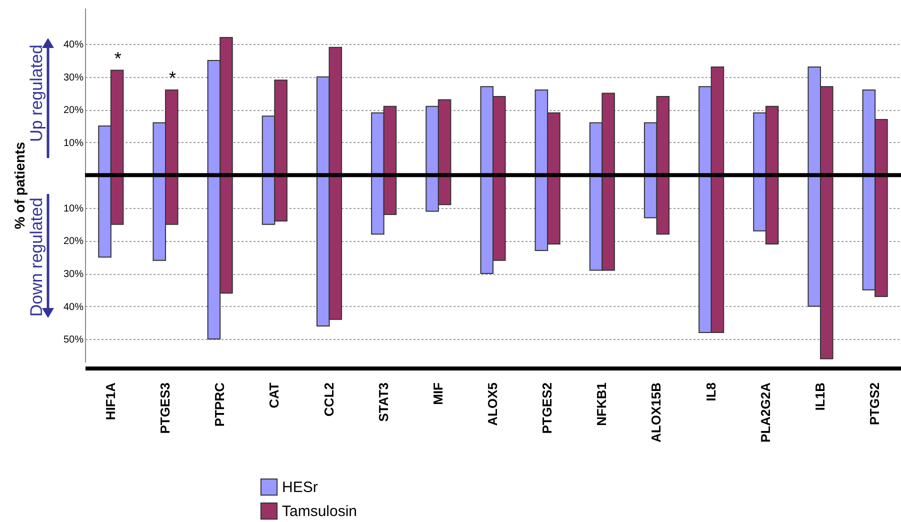  Describe the element at coordinates (874, 404) in the screenshot. I see `x-tick-label: PTGS2` at that location.